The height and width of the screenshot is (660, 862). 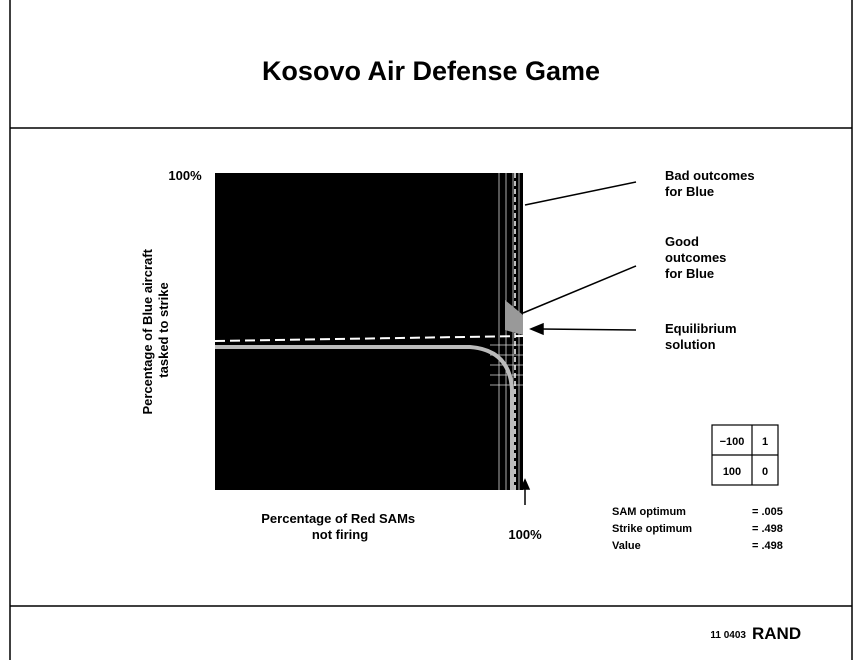 I want to click on annotation: Bad outcomes for Blue, so click(x=711, y=183).